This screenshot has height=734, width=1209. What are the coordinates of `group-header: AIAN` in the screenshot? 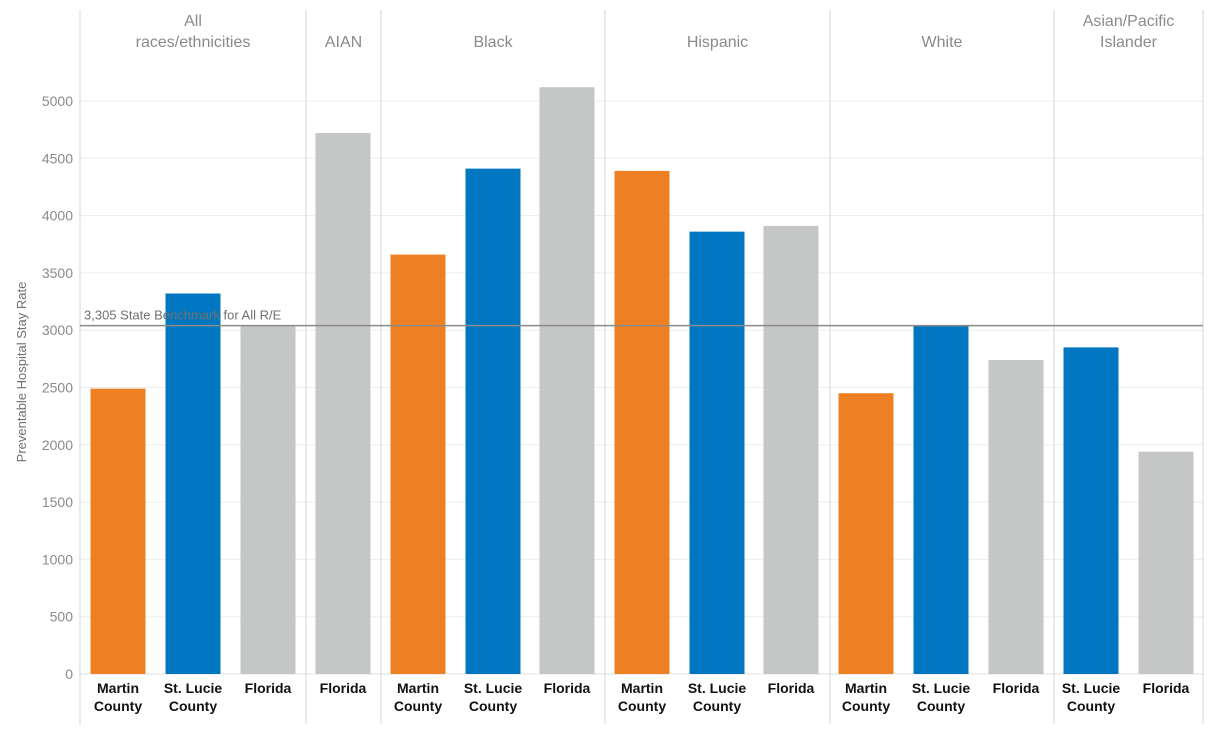 It's located at (343, 42).